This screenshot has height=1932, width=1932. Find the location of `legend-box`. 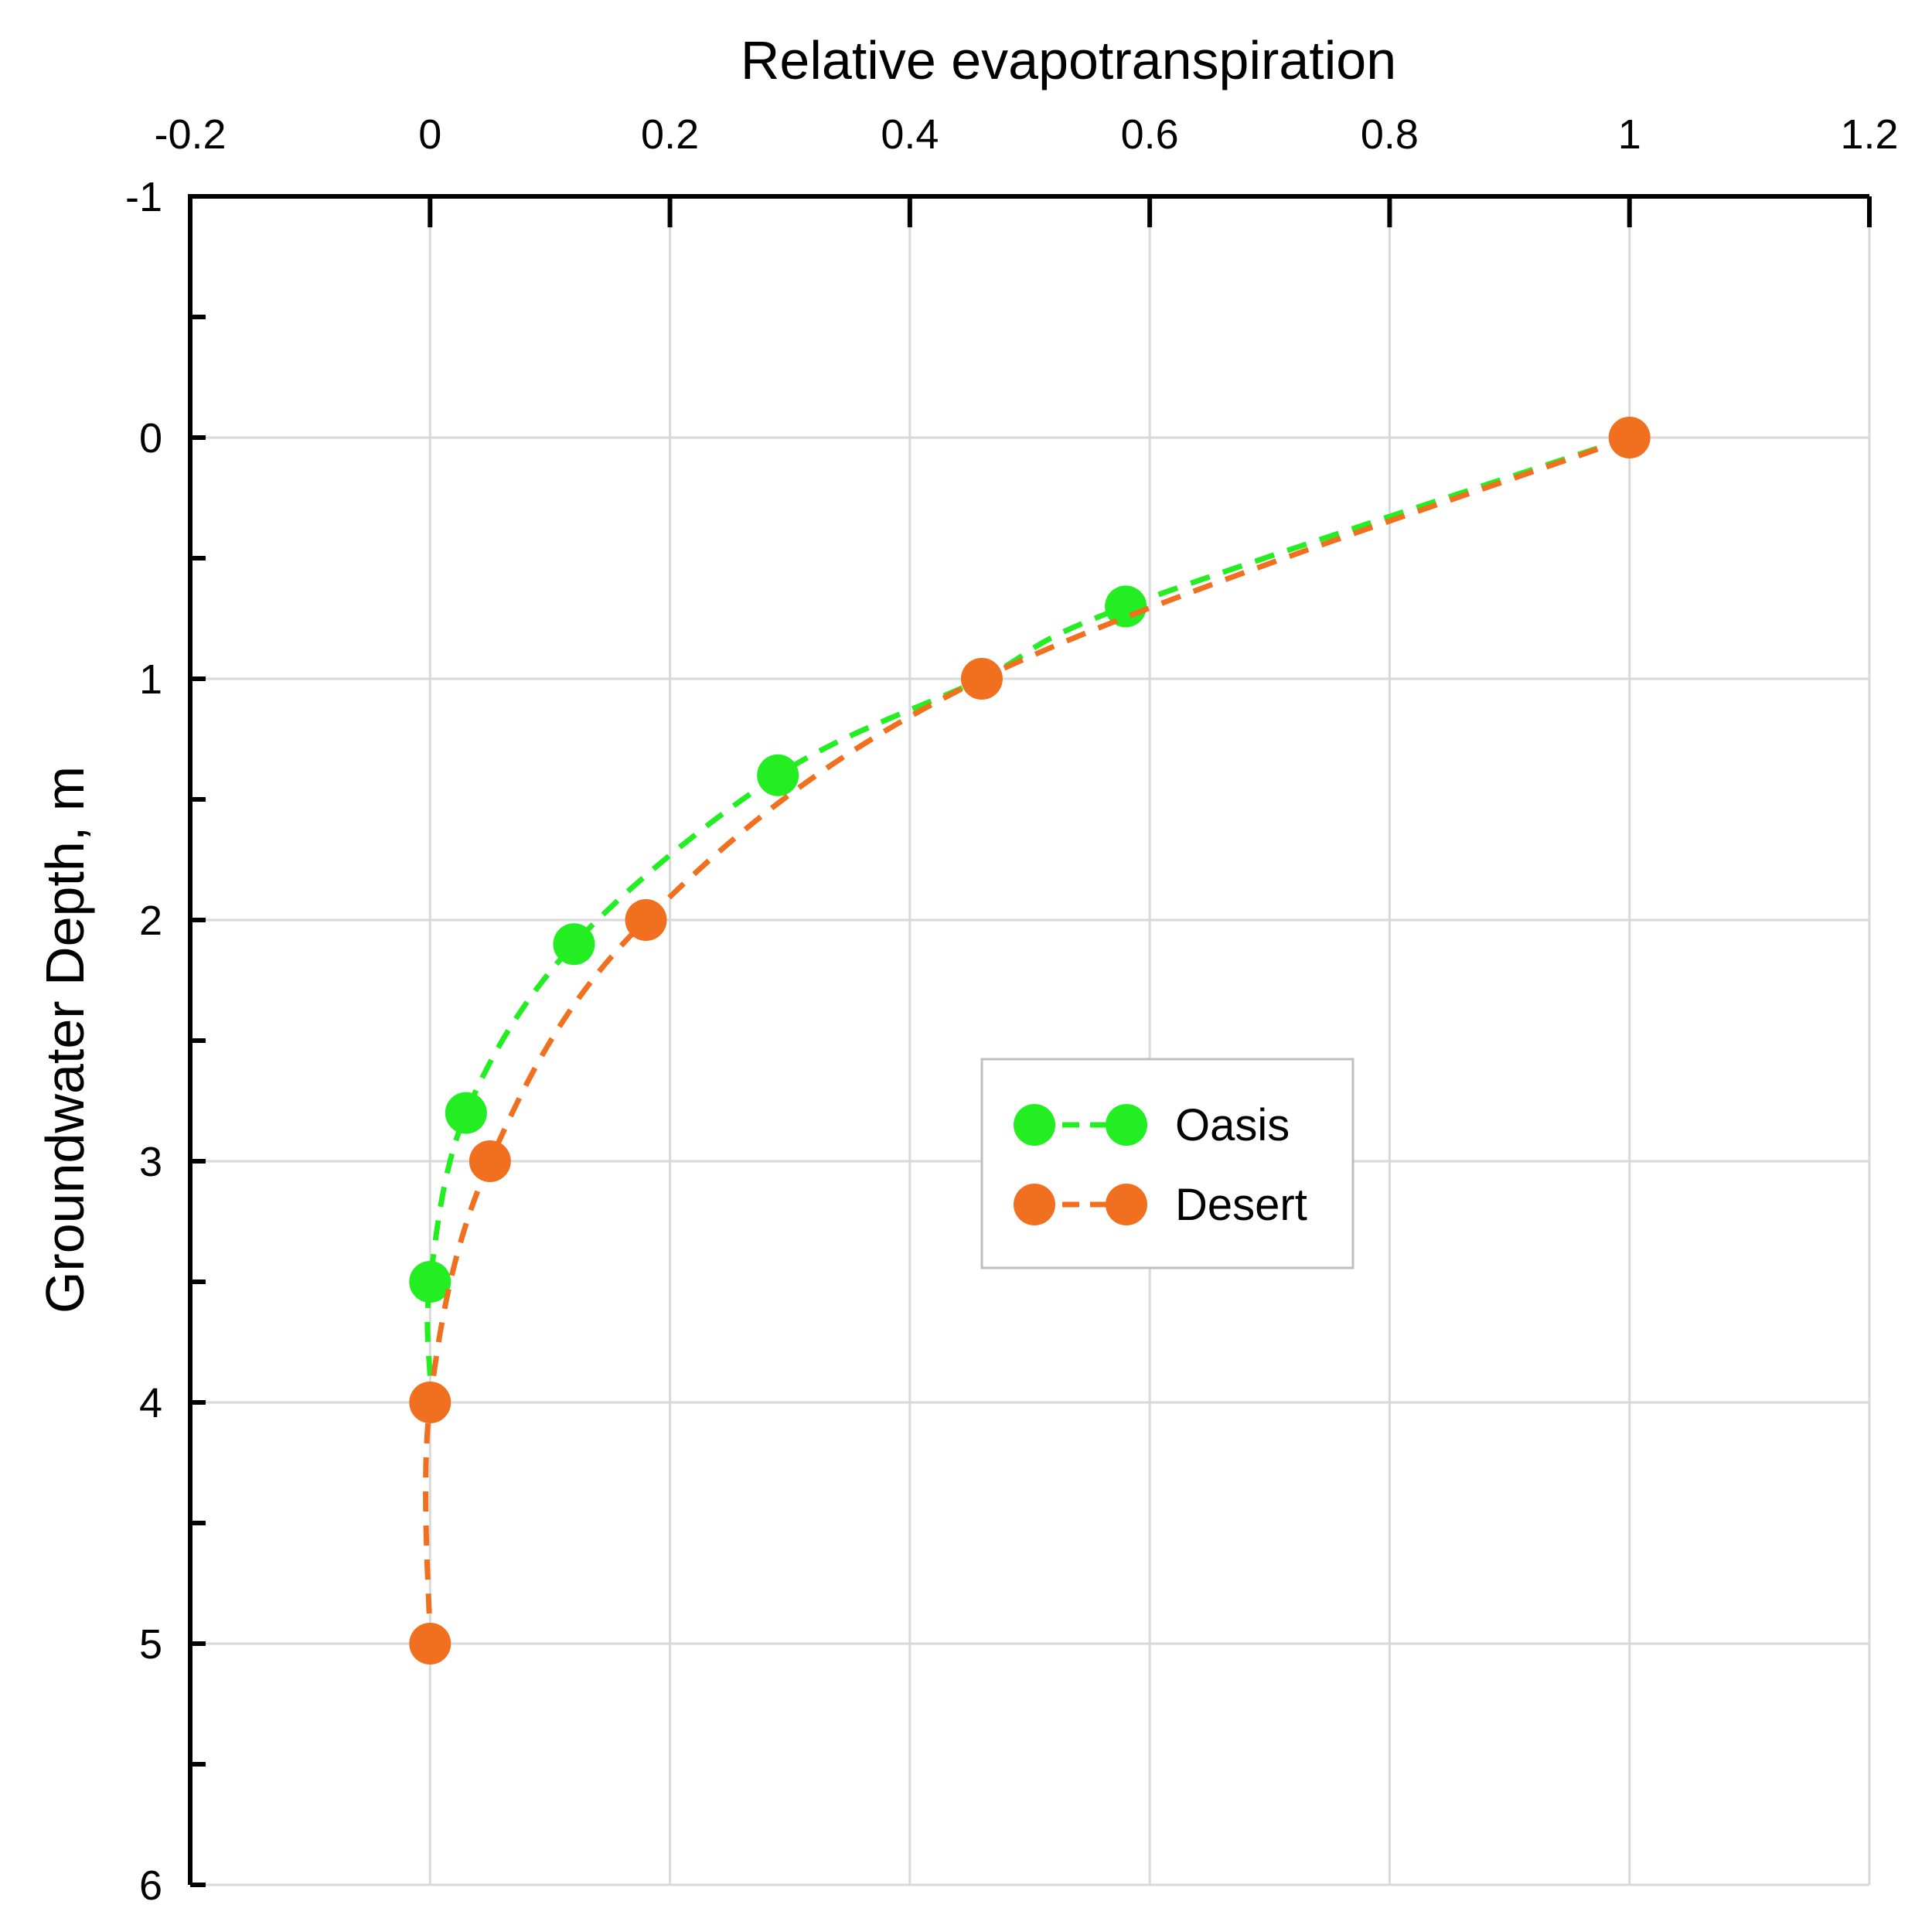

legend-box is located at coordinates (1167, 1163).